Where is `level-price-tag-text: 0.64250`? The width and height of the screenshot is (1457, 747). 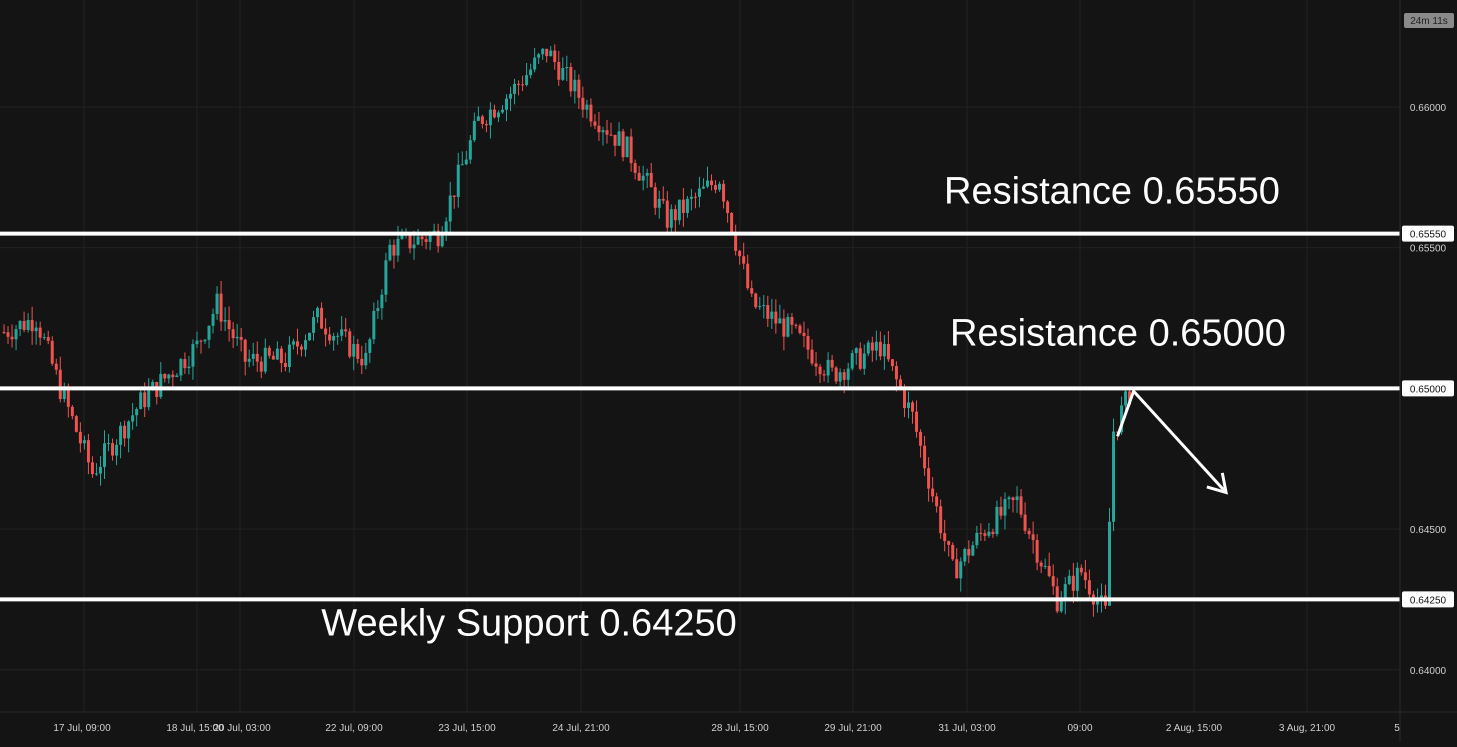 level-price-tag-text: 0.64250 is located at coordinates (1428, 600).